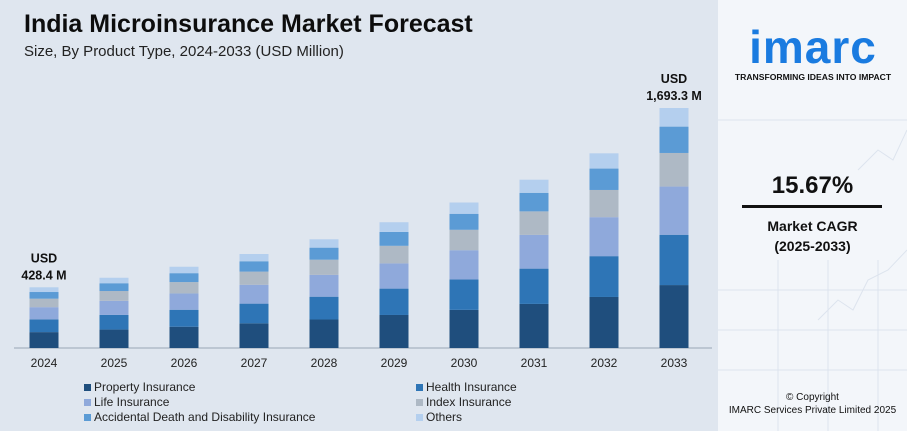 The width and height of the screenshot is (907, 431). Describe the element at coordinates (471, 387) in the screenshot. I see `legend-label: Health Insurance` at that location.